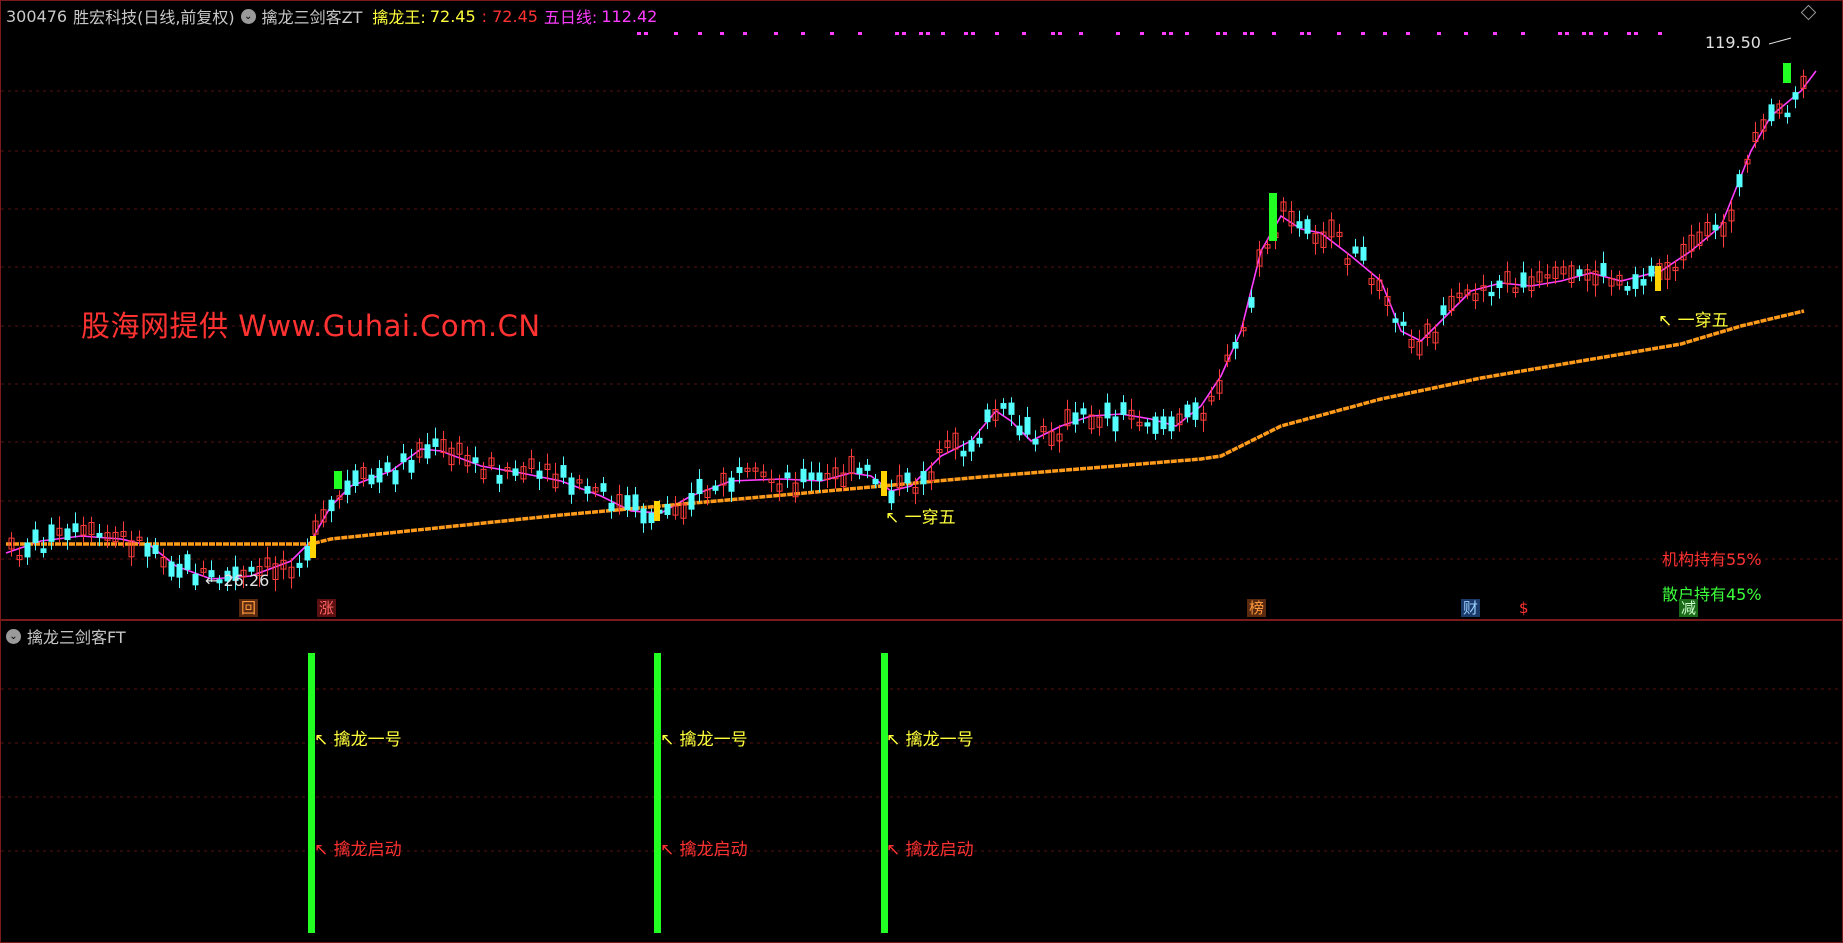 The width and height of the screenshot is (1843, 943). Describe the element at coordinates (249, 608) in the screenshot. I see `event-badge-hui: 回` at that location.